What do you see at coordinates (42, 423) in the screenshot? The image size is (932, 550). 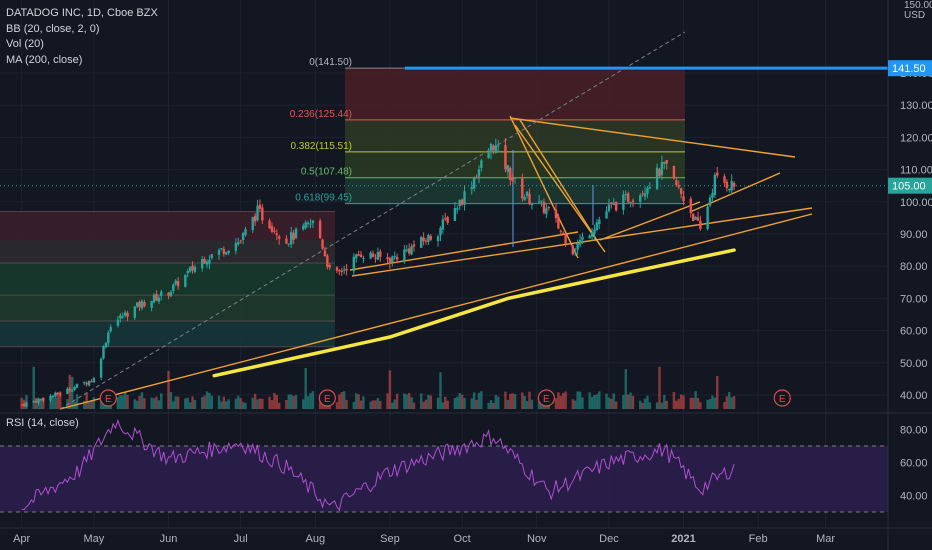 I see `rsi-legend: RSI (14, close)` at bounding box center [42, 423].